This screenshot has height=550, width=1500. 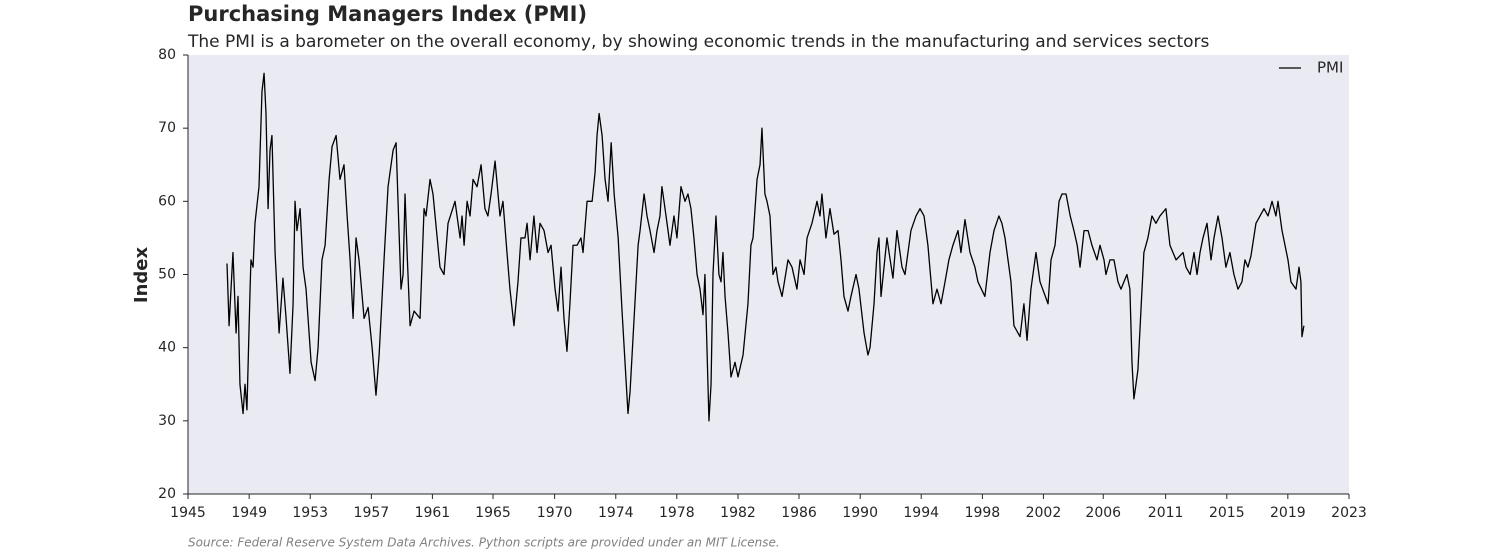 What do you see at coordinates (310, 513) in the screenshot?
I see `x-tick-label: 1953` at bounding box center [310, 513].